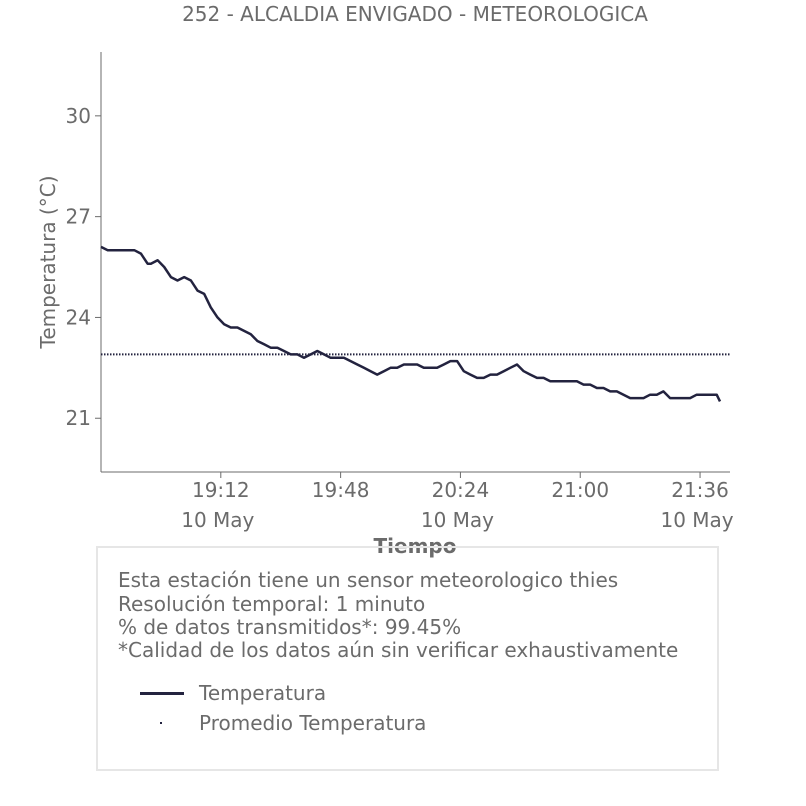 This screenshot has width=806, height=806. I want to click on y-axis-label: Temperatura (°C), so click(48, 262).